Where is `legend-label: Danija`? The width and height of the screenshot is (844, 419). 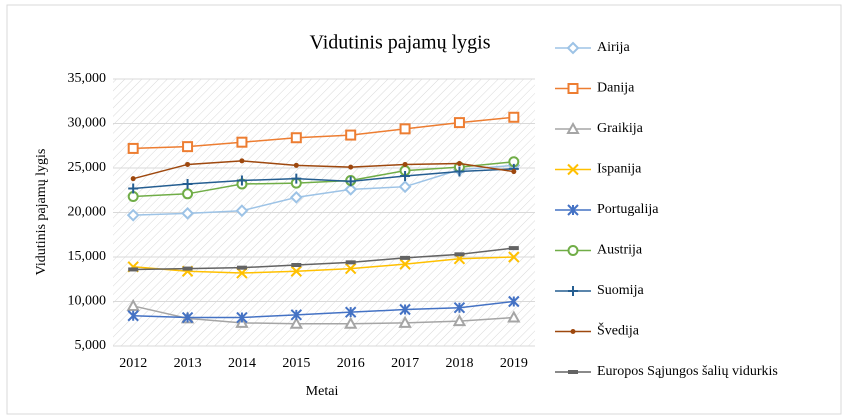 legend-label: Danija is located at coordinates (616, 88).